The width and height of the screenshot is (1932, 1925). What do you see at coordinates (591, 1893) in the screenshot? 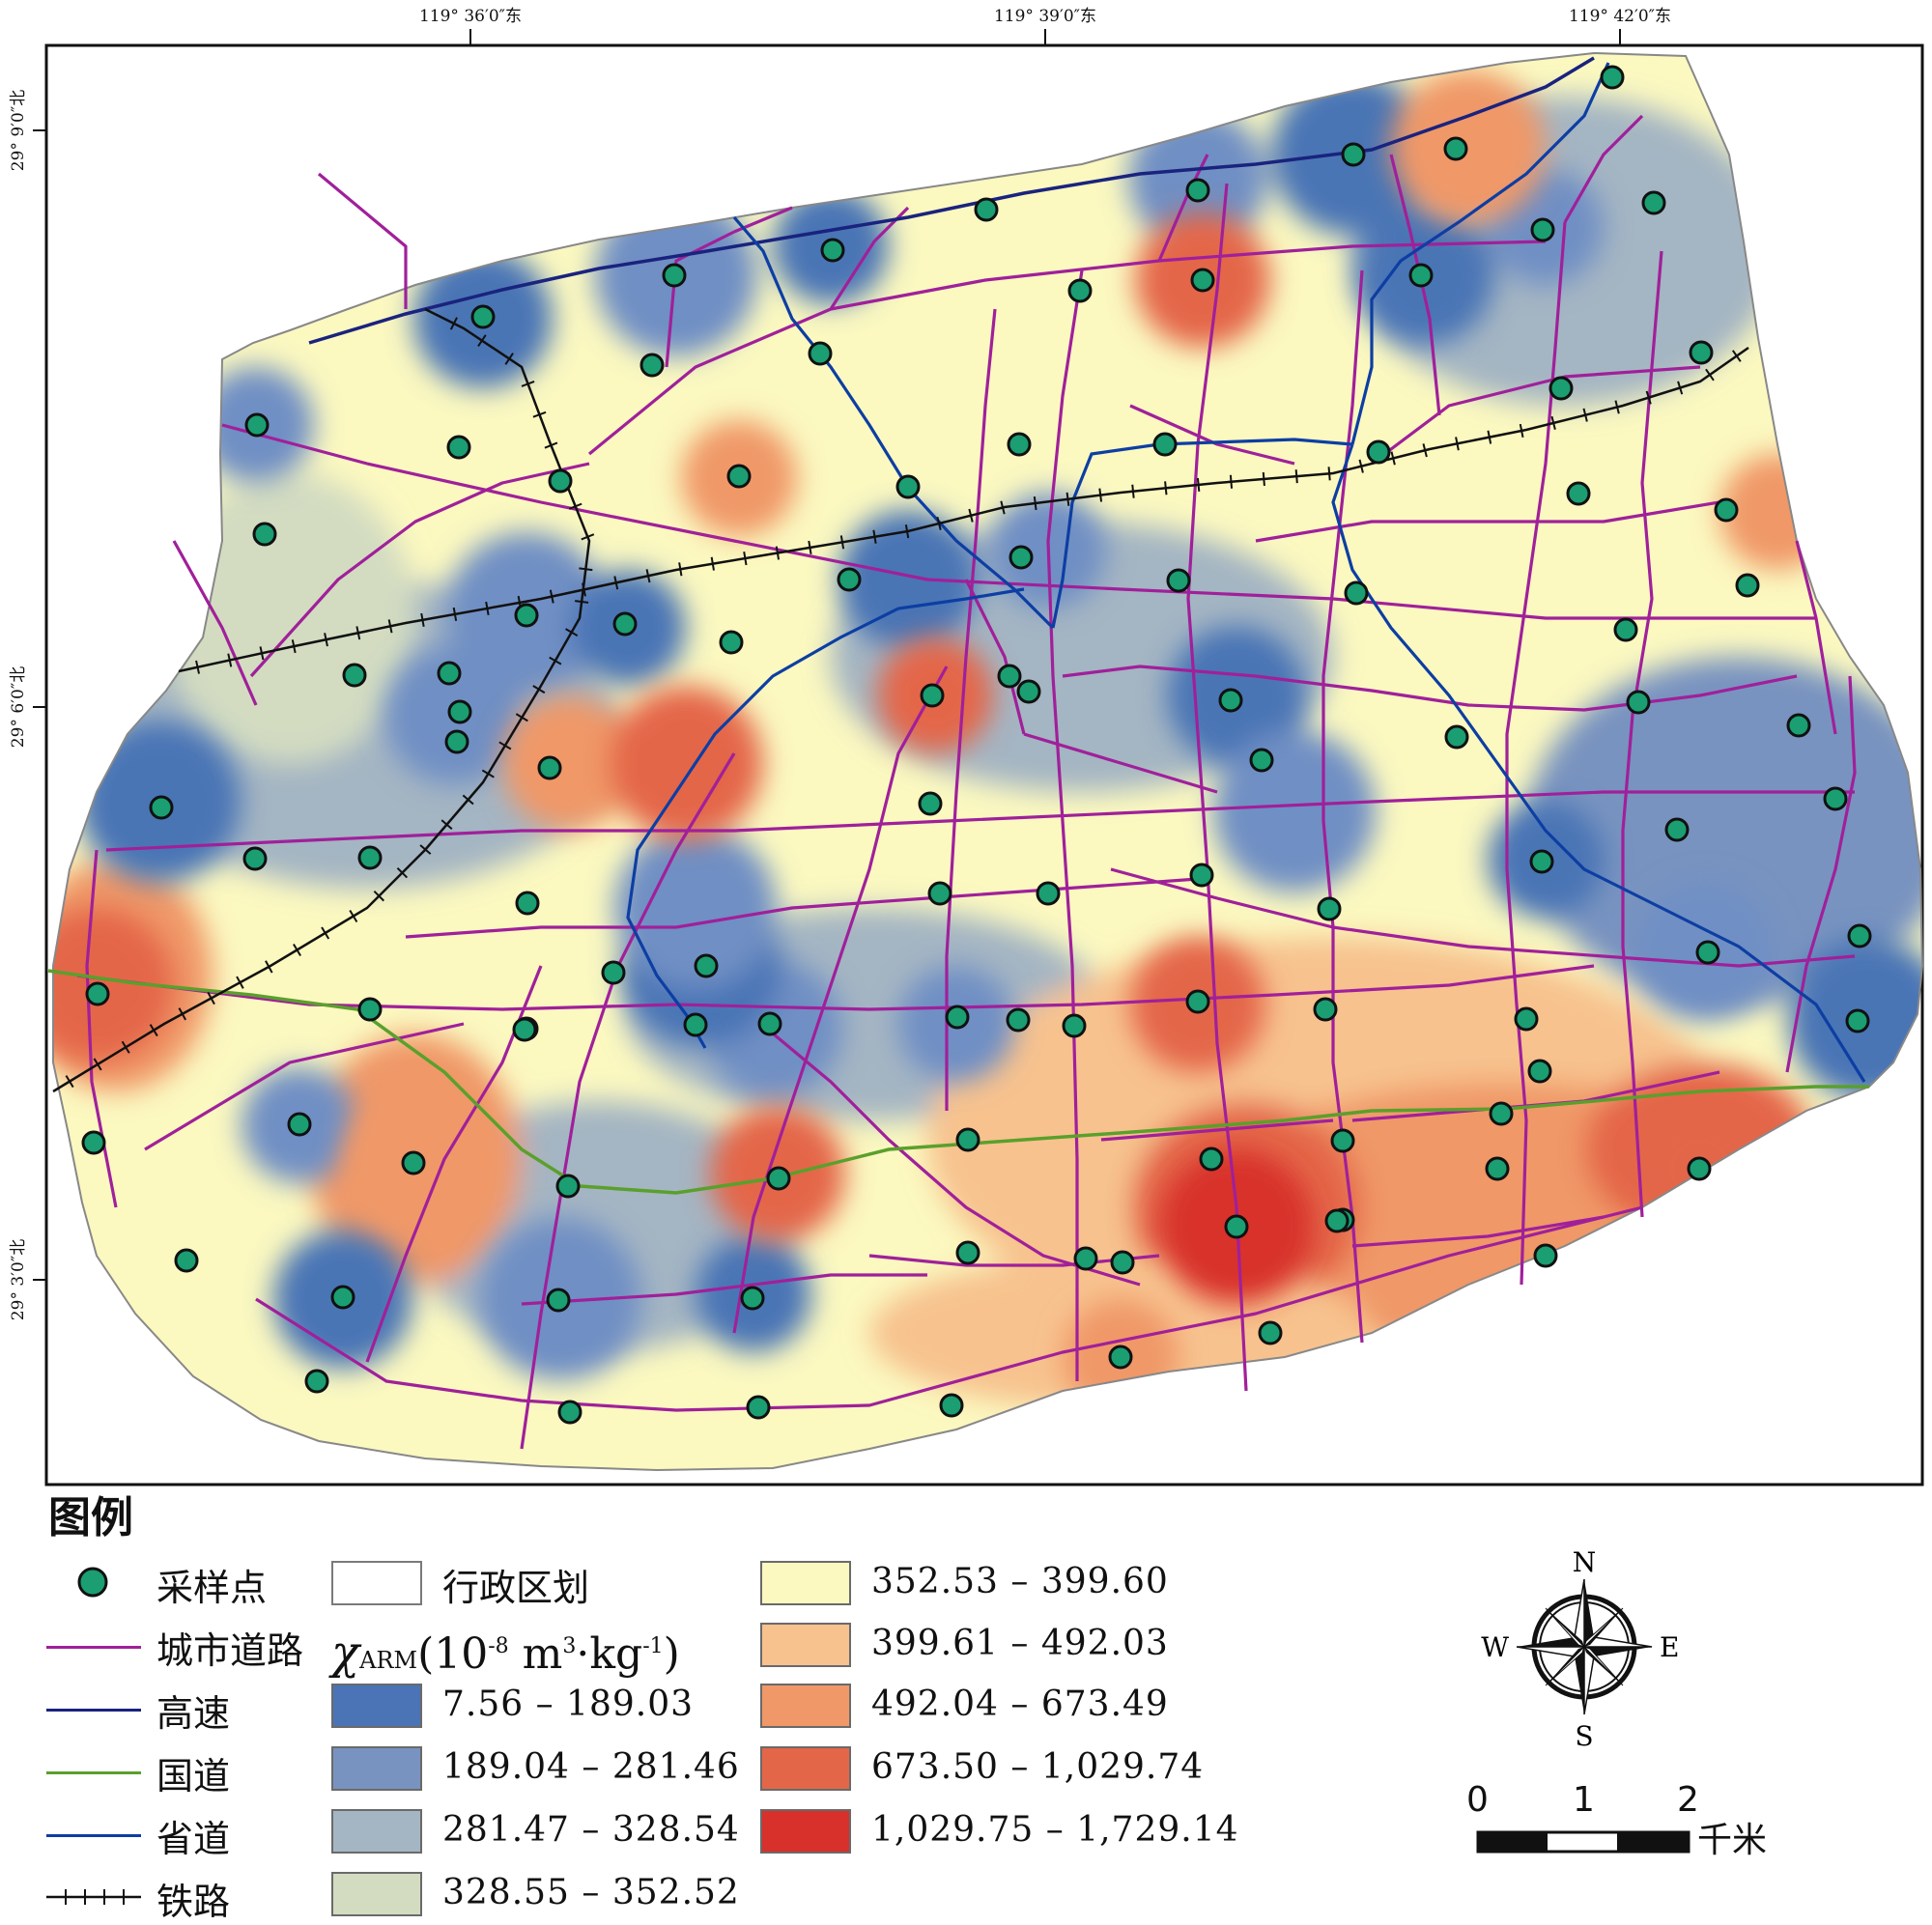
I see `legend-class-range: 328.55 – 352.52` at bounding box center [591, 1893].